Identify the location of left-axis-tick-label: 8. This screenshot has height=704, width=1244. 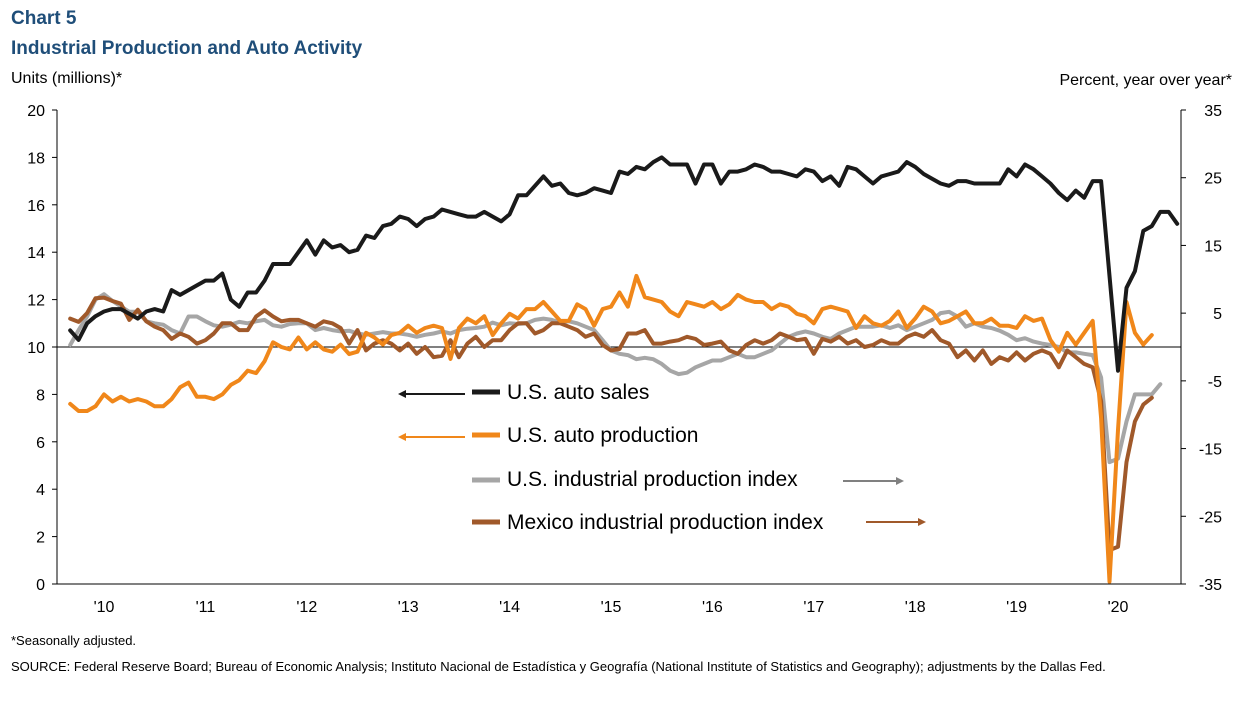
(40, 395).